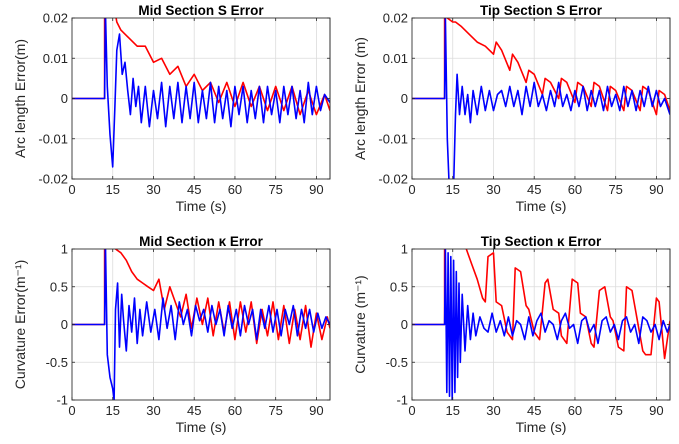 This screenshot has height=444, width=679. What do you see at coordinates (20, 325) in the screenshot?
I see `y-axis-label: Curvature Error(m⁻¹)` at bounding box center [20, 325].